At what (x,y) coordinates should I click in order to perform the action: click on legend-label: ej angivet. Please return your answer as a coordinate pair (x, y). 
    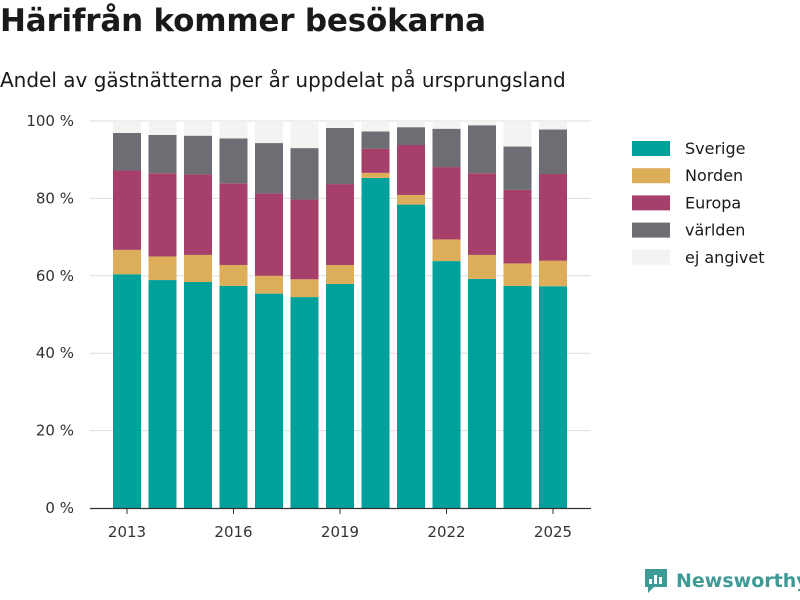
    Looking at the image, I should click on (725, 257).